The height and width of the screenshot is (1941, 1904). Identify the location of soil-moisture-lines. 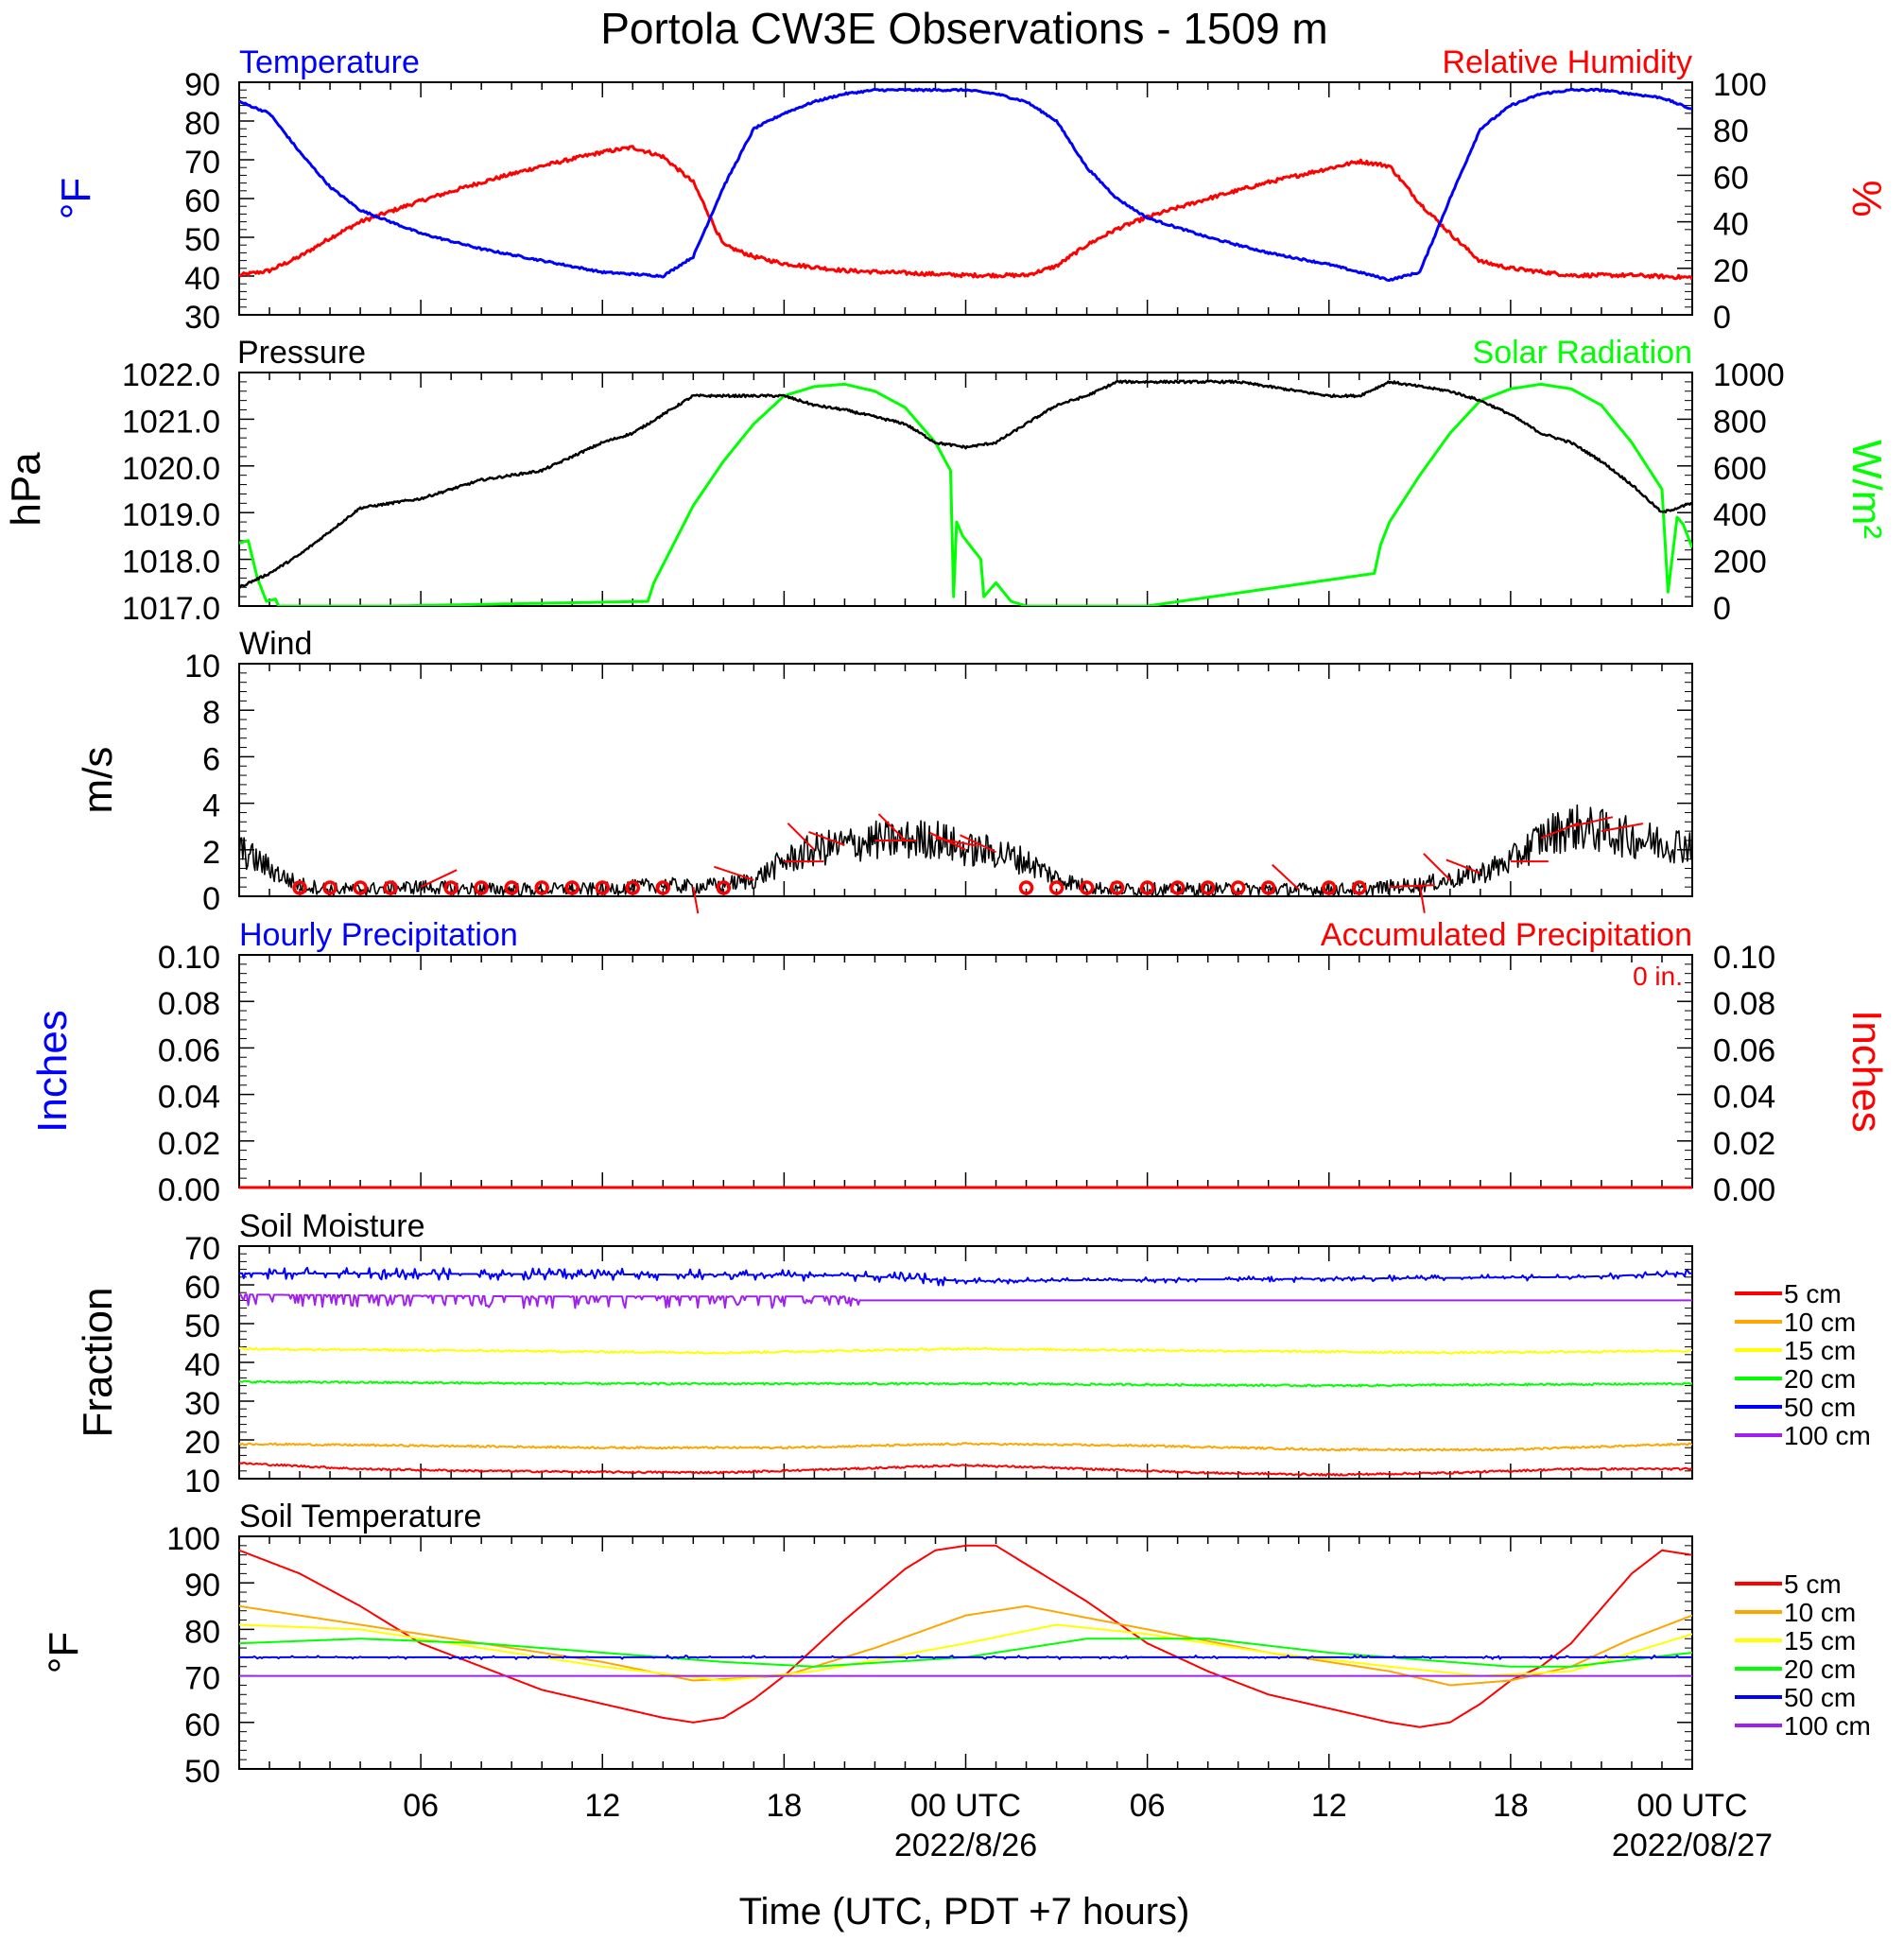
(966, 1372).